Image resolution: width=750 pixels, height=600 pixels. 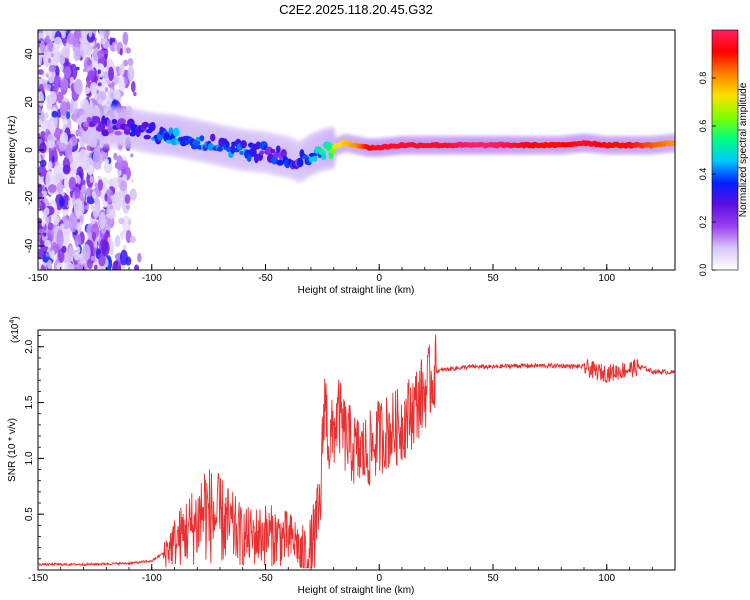 I want to click on colorbar-gradient, so click(x=725, y=150).